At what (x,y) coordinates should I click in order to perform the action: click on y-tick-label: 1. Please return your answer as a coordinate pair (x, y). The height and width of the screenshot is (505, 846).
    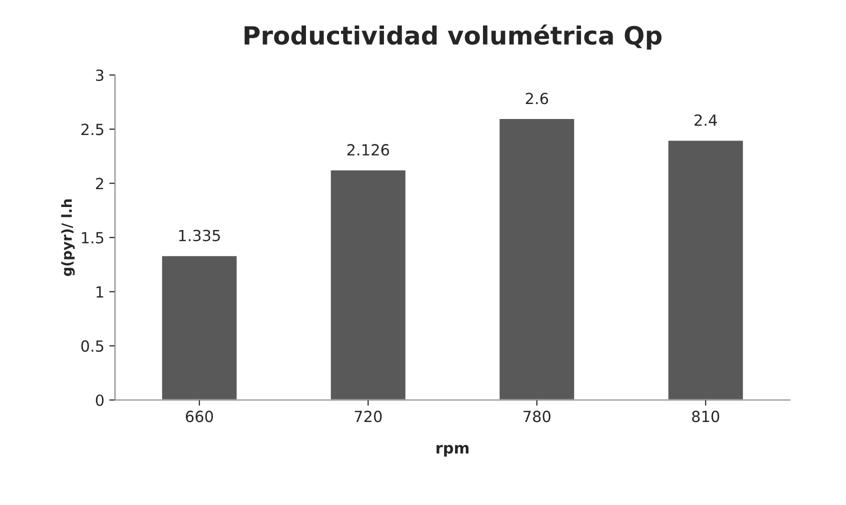
    Looking at the image, I should click on (100, 292).